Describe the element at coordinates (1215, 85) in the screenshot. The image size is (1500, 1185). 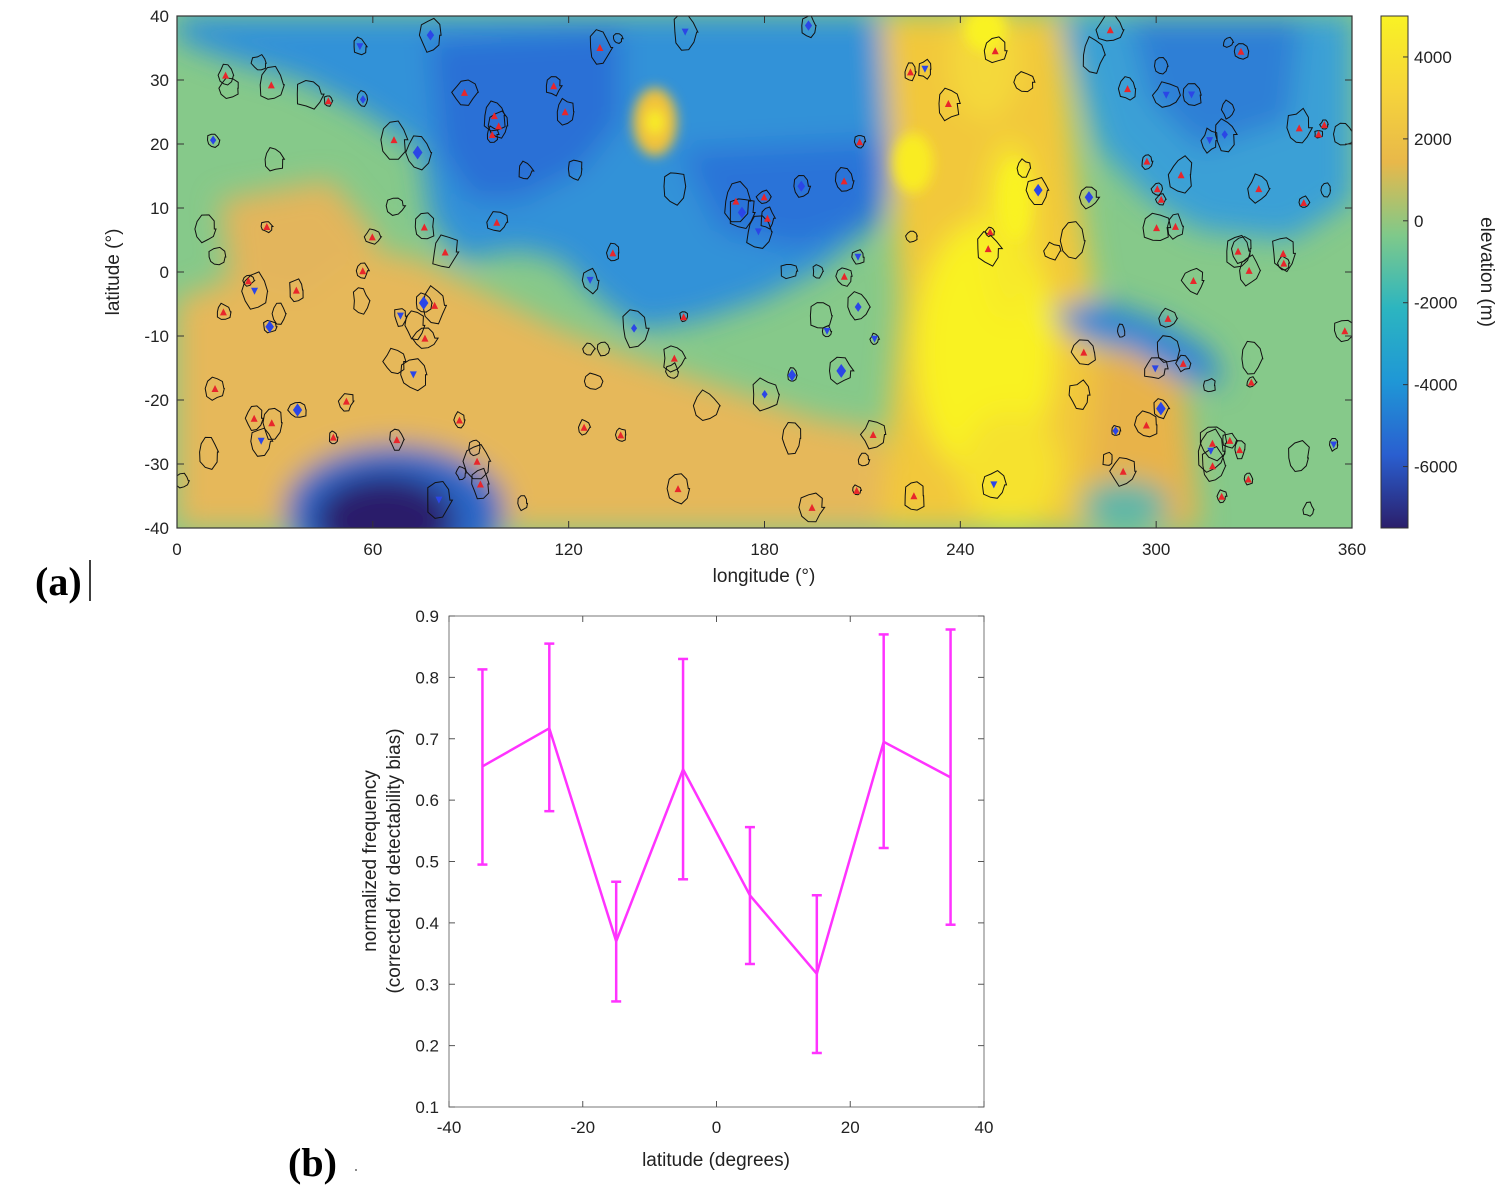
I see `northeast-deep` at that location.